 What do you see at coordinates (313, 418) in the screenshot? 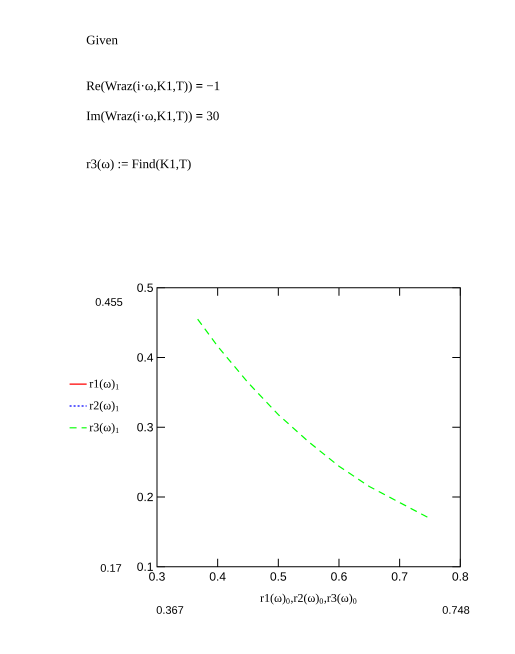
I see `line-series` at bounding box center [313, 418].